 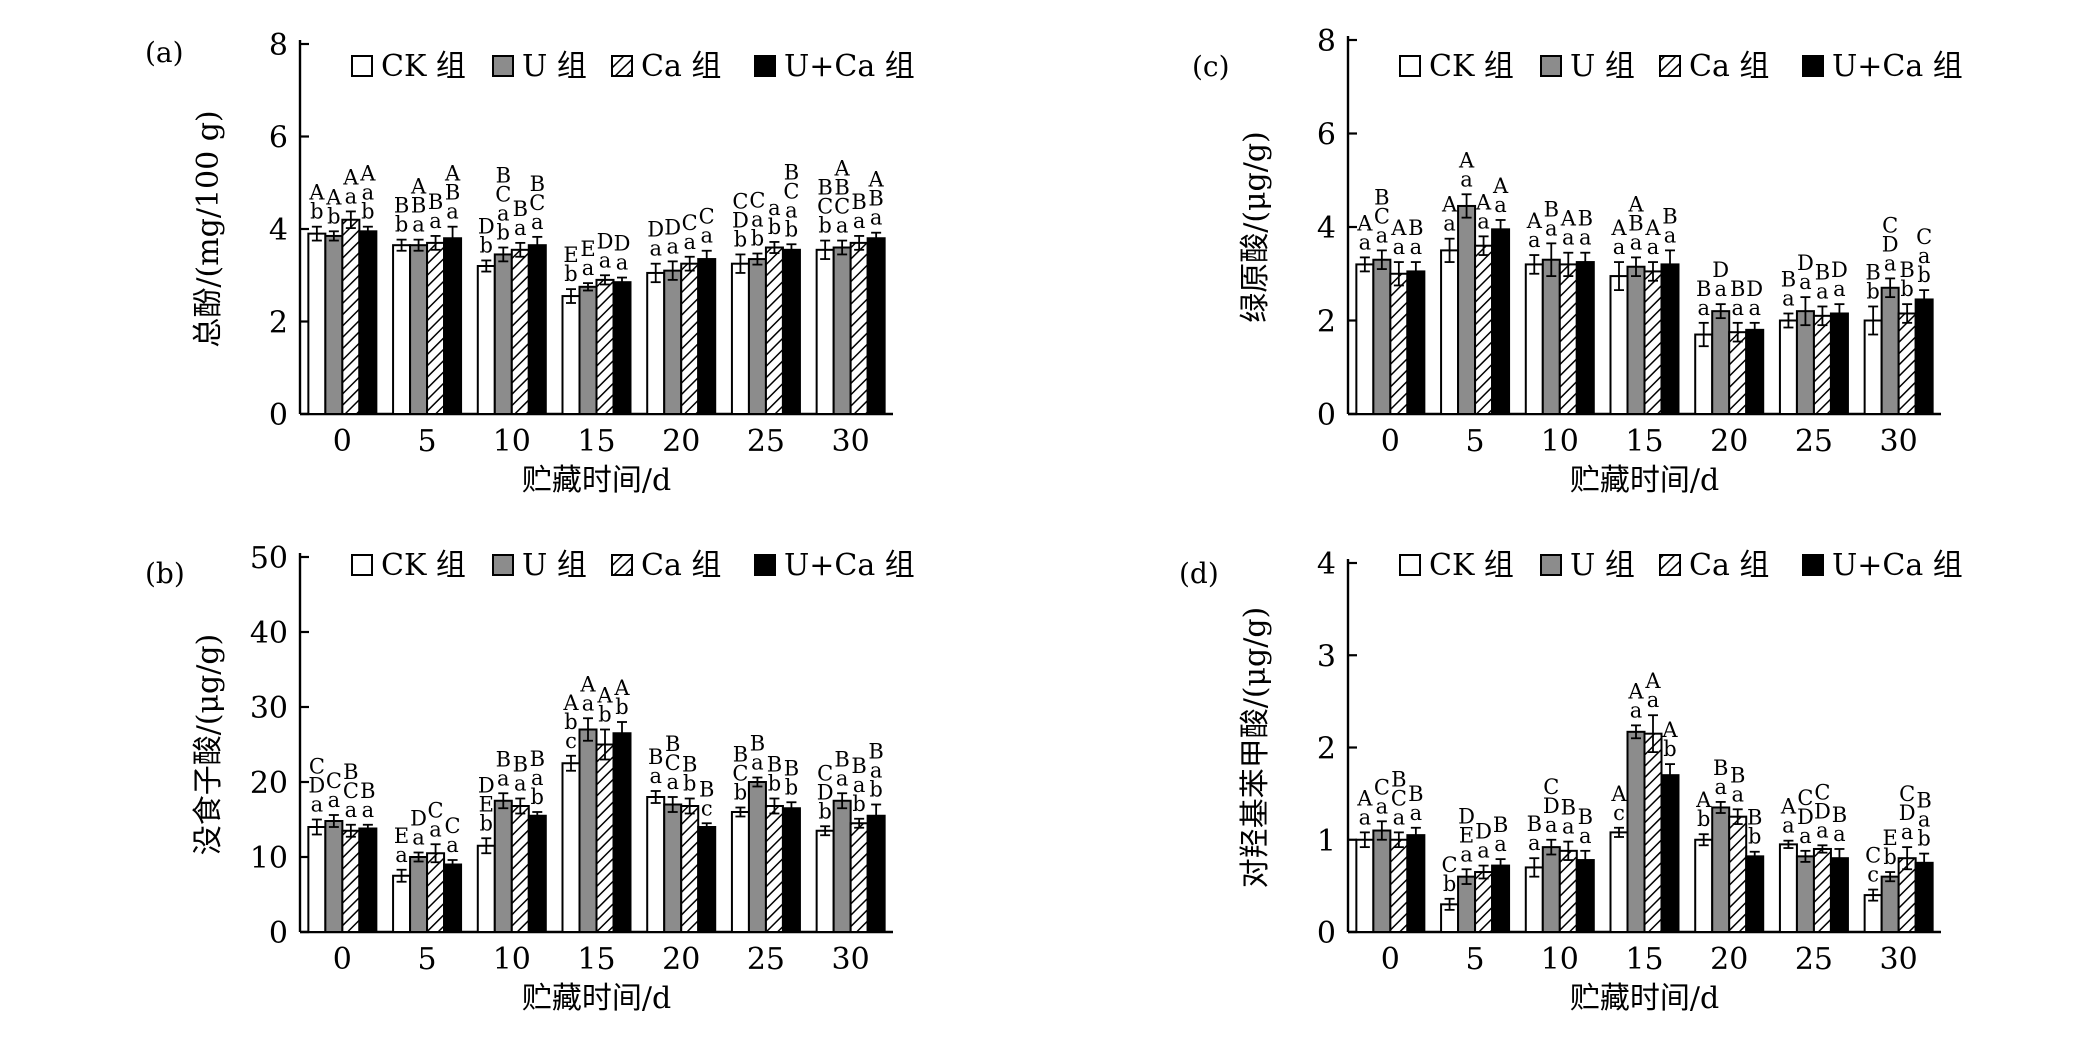 What do you see at coordinates (278, 933) in the screenshot?
I see `y-tick-label: 0` at bounding box center [278, 933].